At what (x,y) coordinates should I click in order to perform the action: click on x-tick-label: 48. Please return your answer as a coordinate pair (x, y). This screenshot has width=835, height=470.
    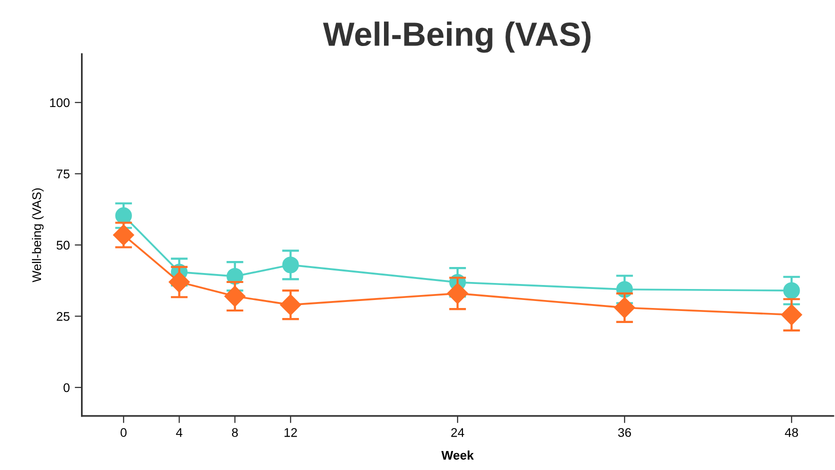
    Looking at the image, I should click on (791, 432).